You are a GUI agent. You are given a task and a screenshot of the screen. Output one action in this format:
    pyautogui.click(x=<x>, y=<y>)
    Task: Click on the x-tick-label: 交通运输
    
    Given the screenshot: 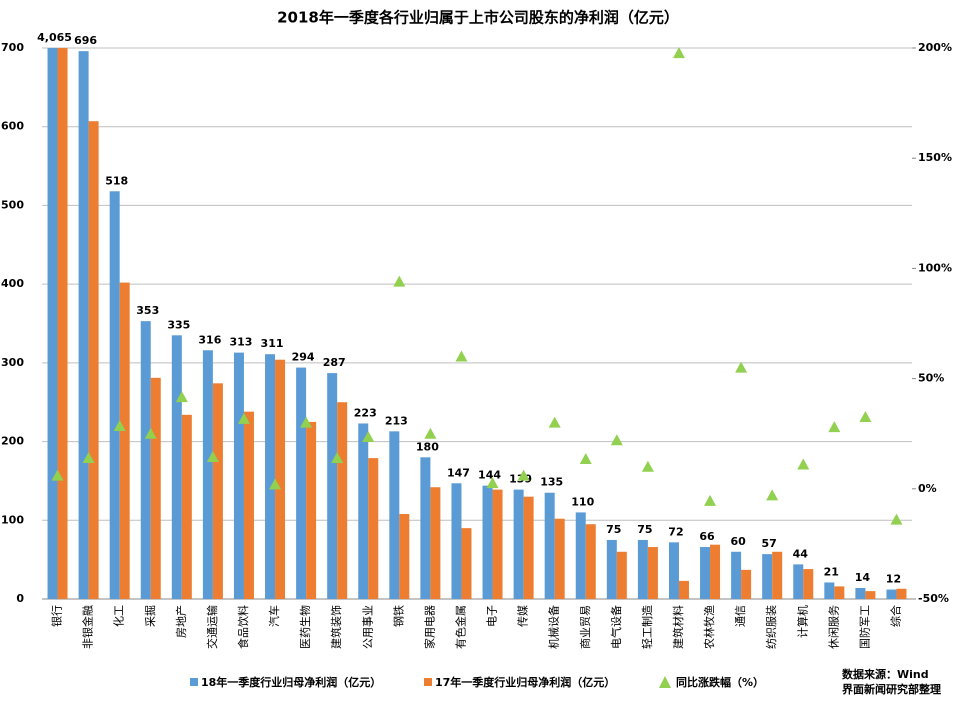 What is the action you would take?
    pyautogui.click(x=212, y=627)
    